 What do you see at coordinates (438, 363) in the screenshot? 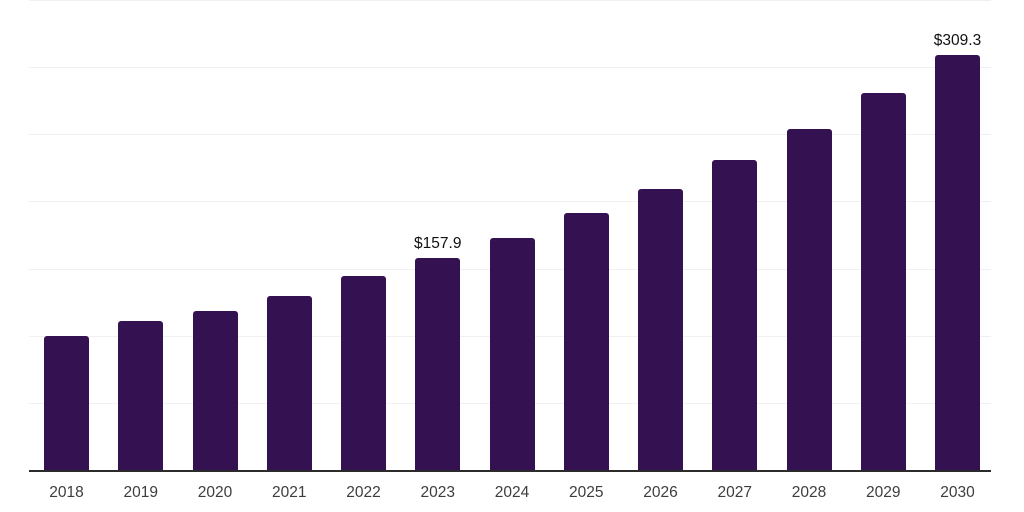
I see `bar-2023` at bounding box center [438, 363].